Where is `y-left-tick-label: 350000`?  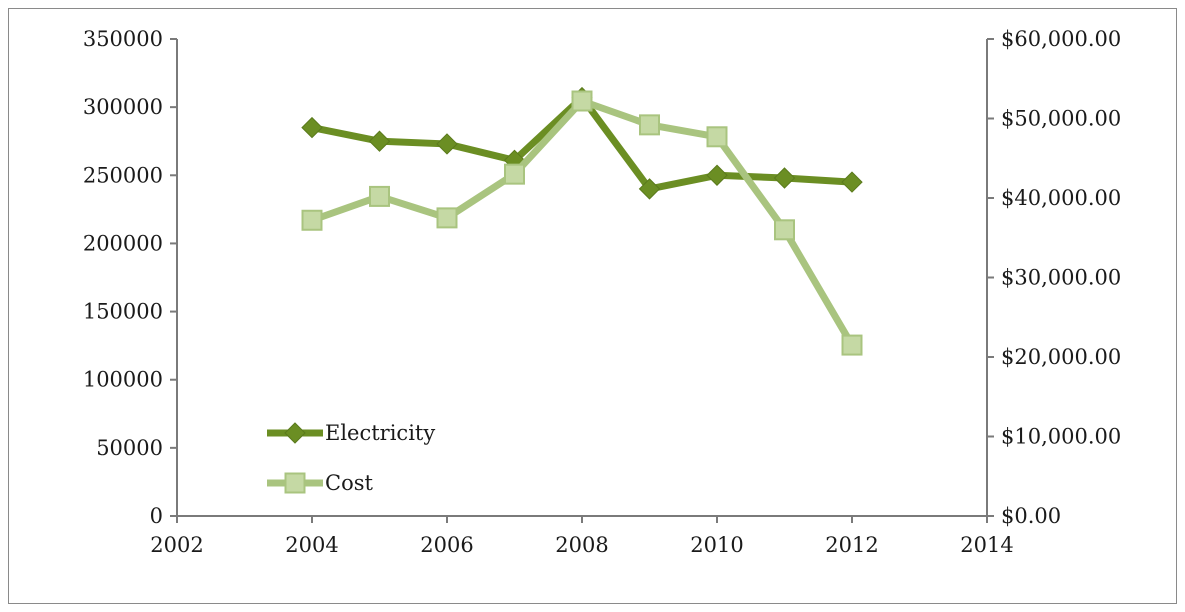
y-left-tick-label: 350000 is located at coordinates (123, 39).